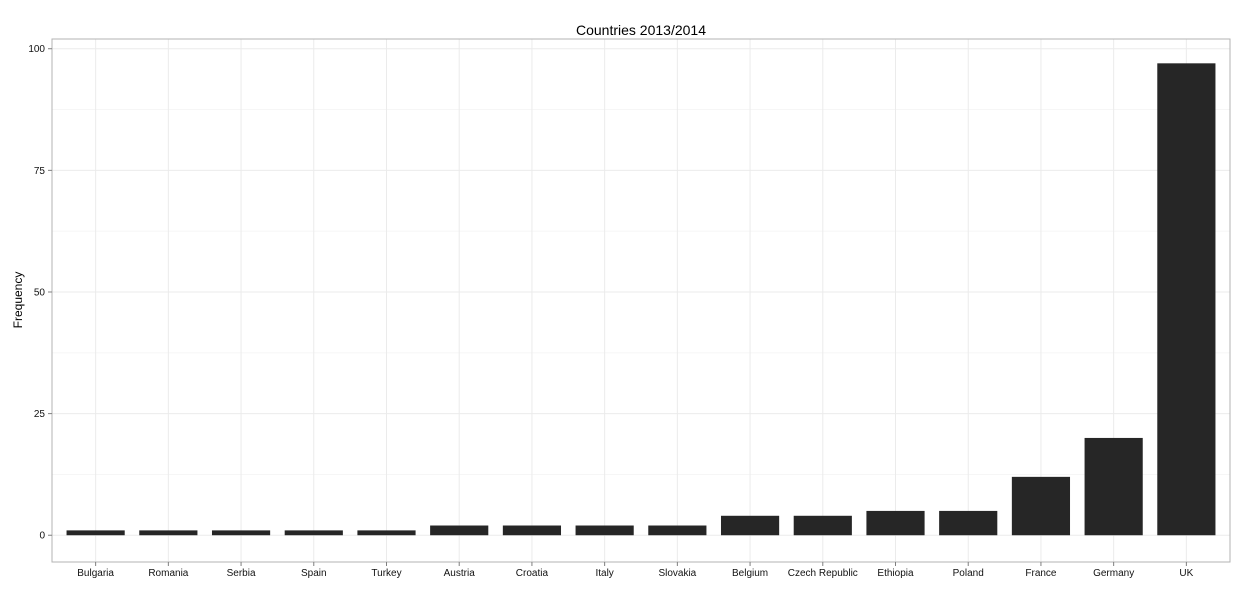 This screenshot has width=1250, height=602. Describe the element at coordinates (677, 573) in the screenshot. I see `x-tick-label: Slovakia` at that location.